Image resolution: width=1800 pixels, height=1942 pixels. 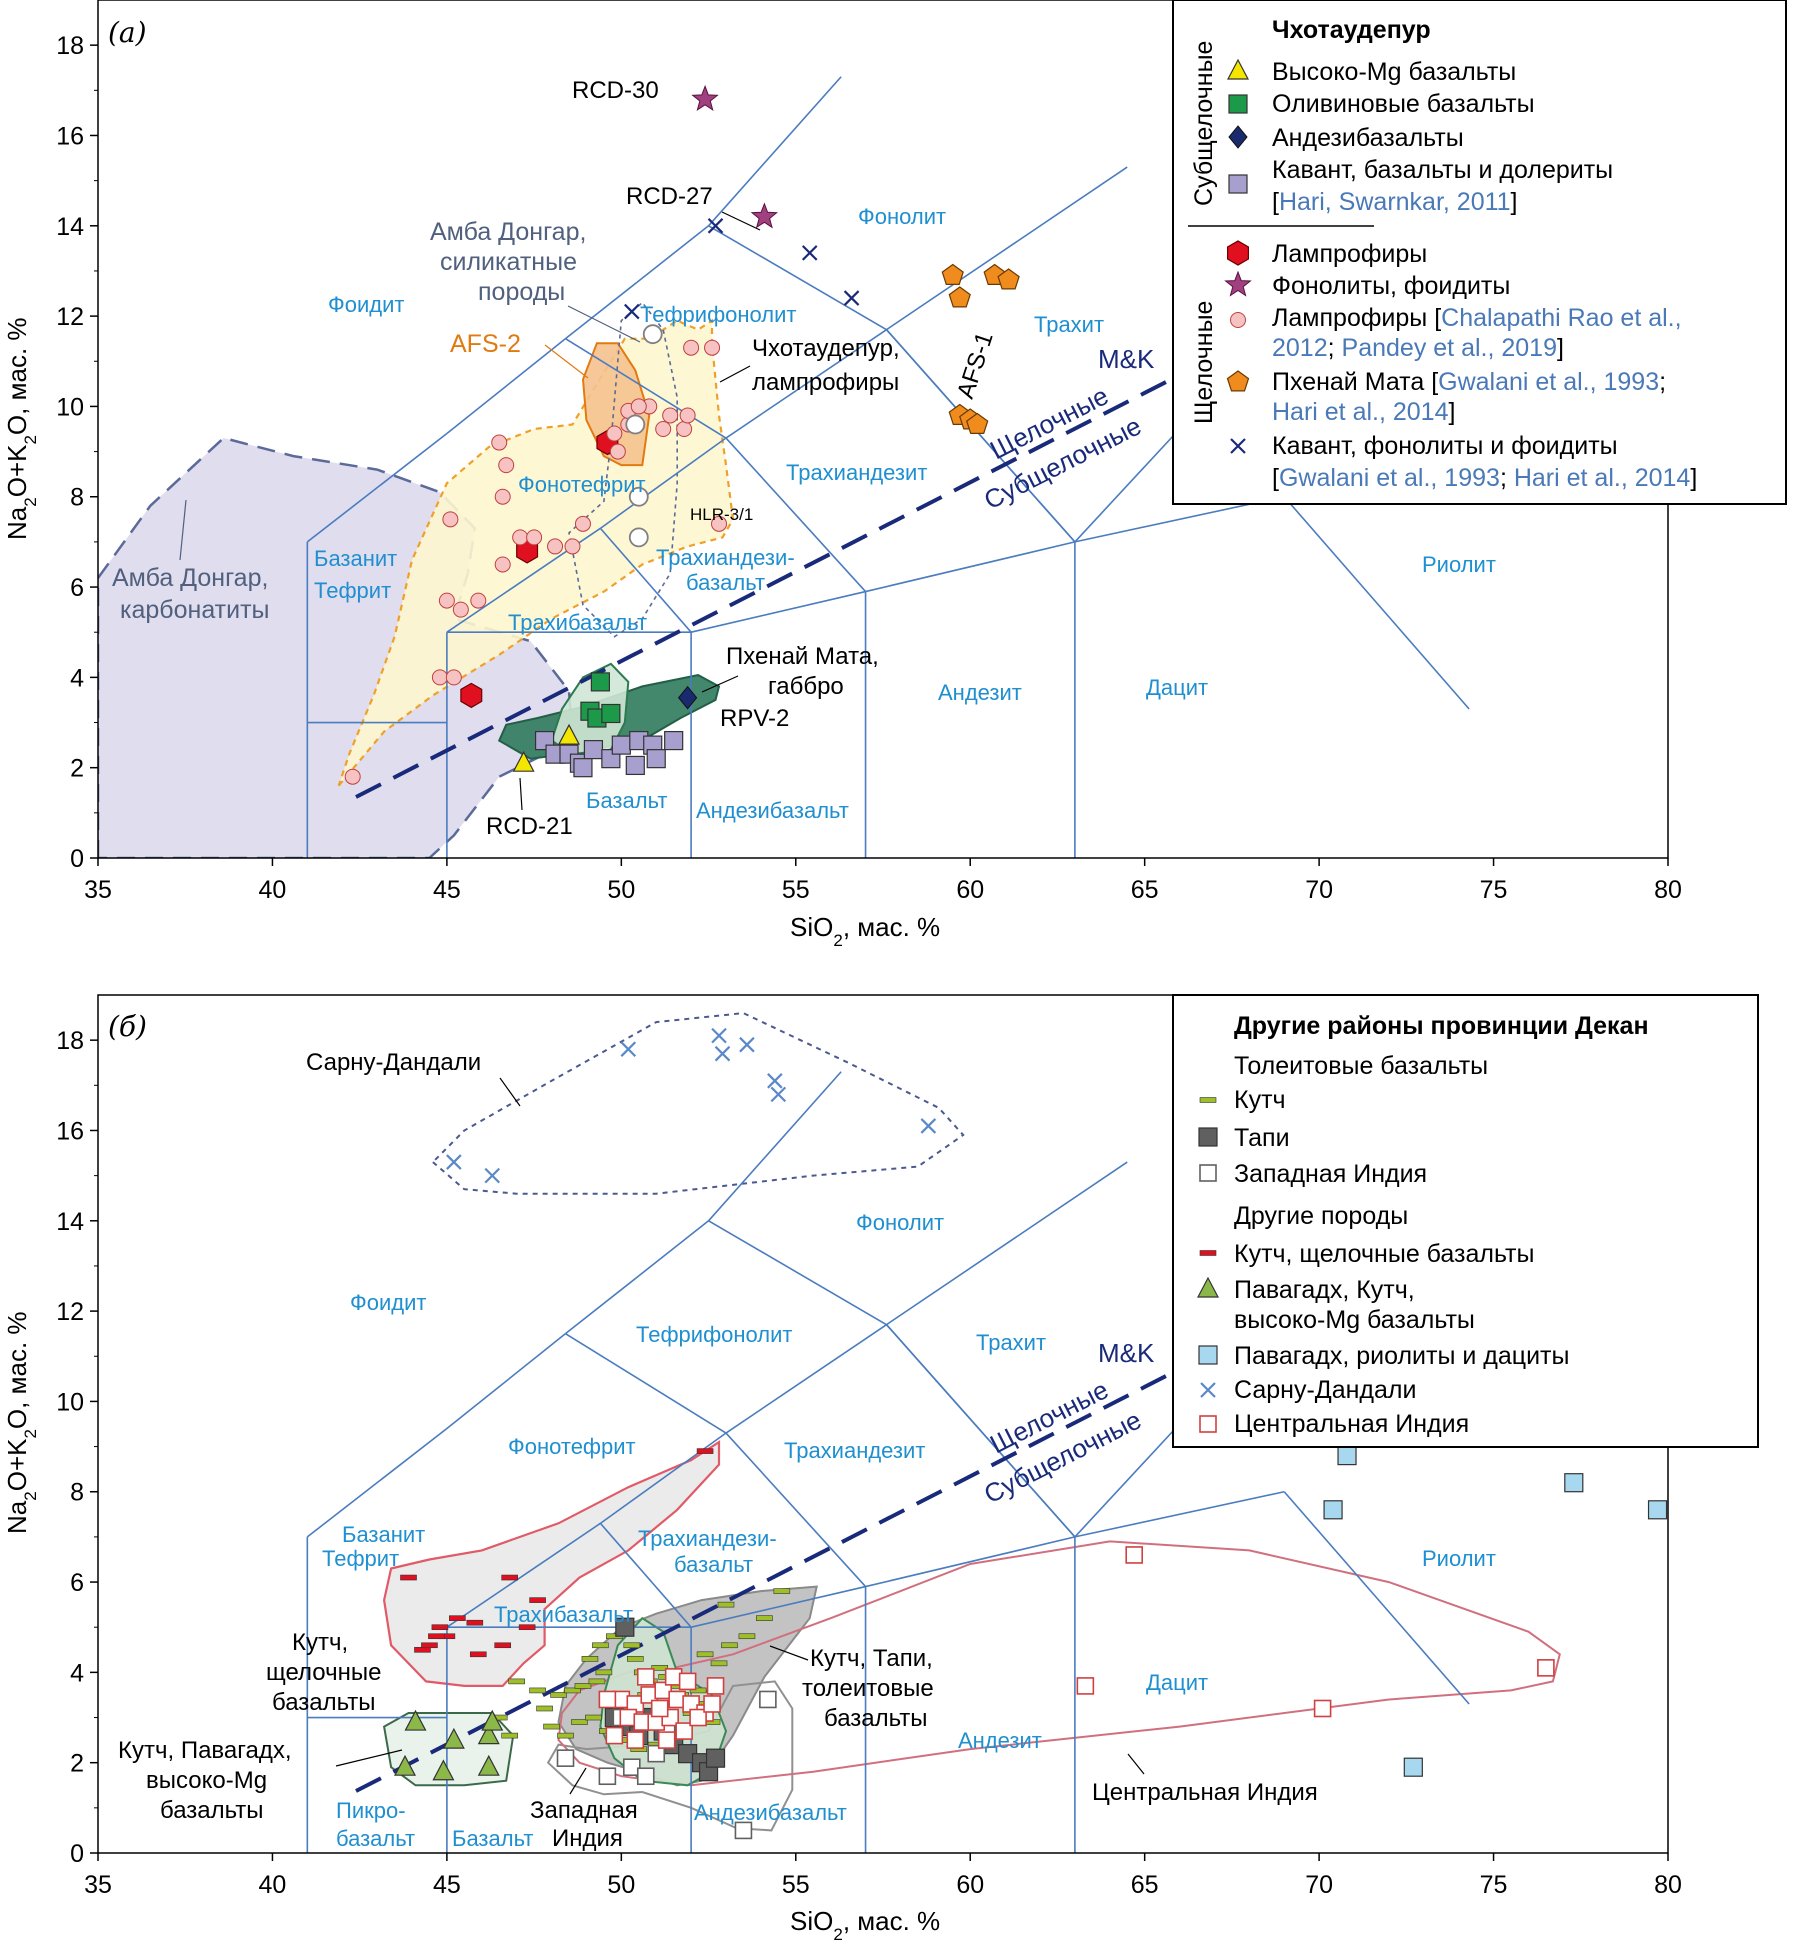 I want to click on y-tick-label: 16, so click(x=70, y=1131).